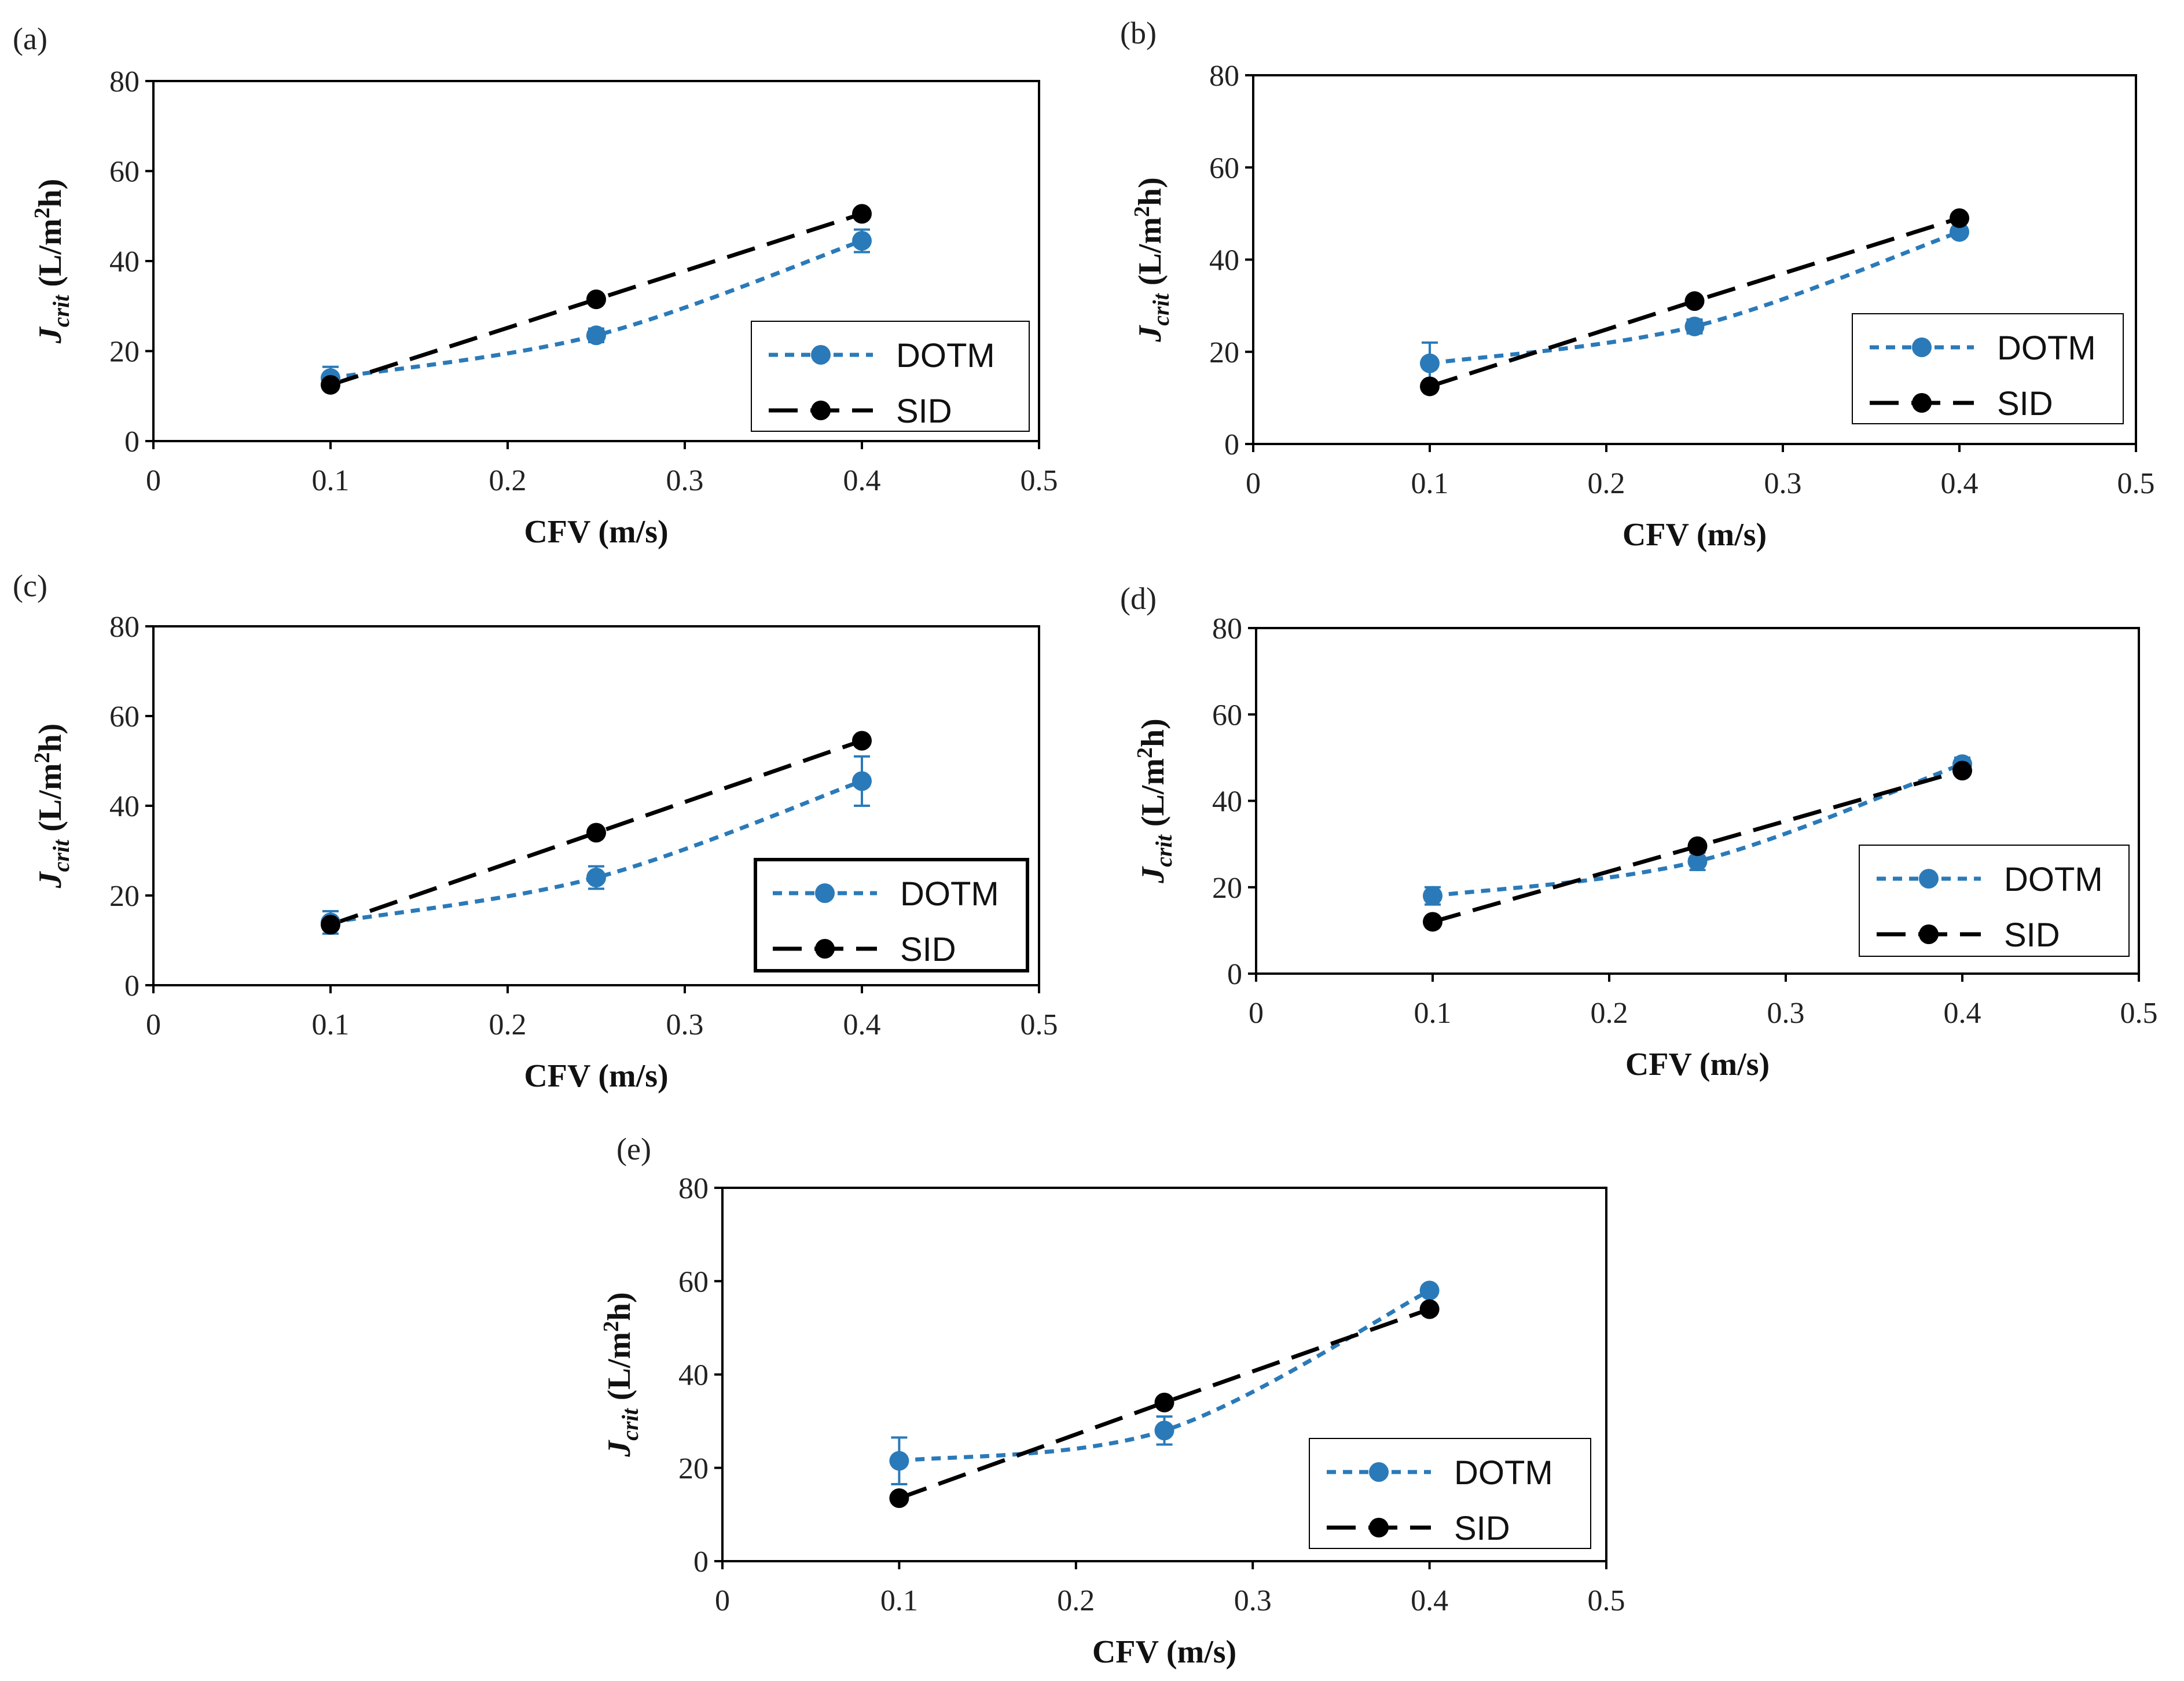  What do you see at coordinates (30, 585) in the screenshot?
I see `panel-label: (c)` at bounding box center [30, 585].